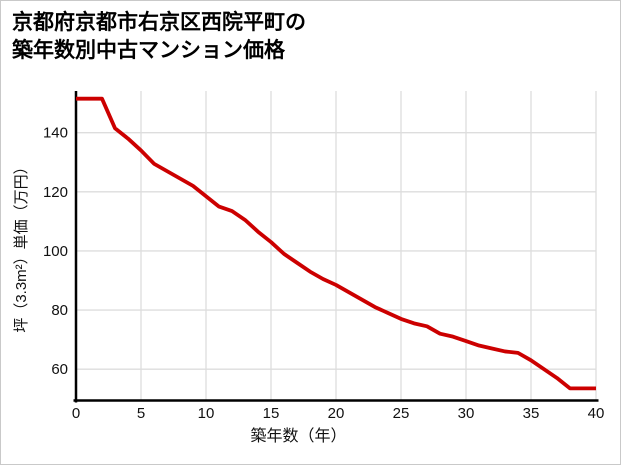 This screenshot has height=466, width=621. What do you see at coordinates (531, 413) in the screenshot?
I see `x-tick-label: 35` at bounding box center [531, 413].